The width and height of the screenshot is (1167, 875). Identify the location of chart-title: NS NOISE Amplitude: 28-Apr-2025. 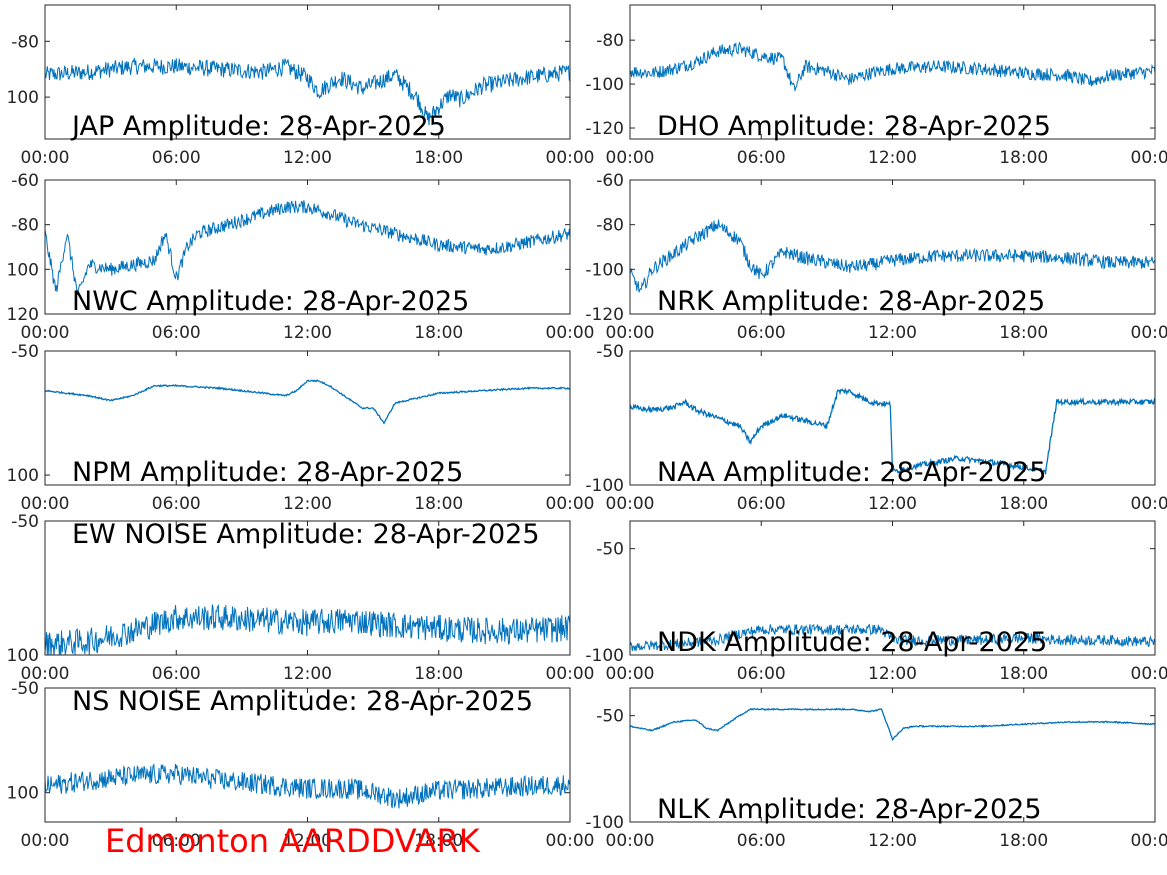
(302, 701).